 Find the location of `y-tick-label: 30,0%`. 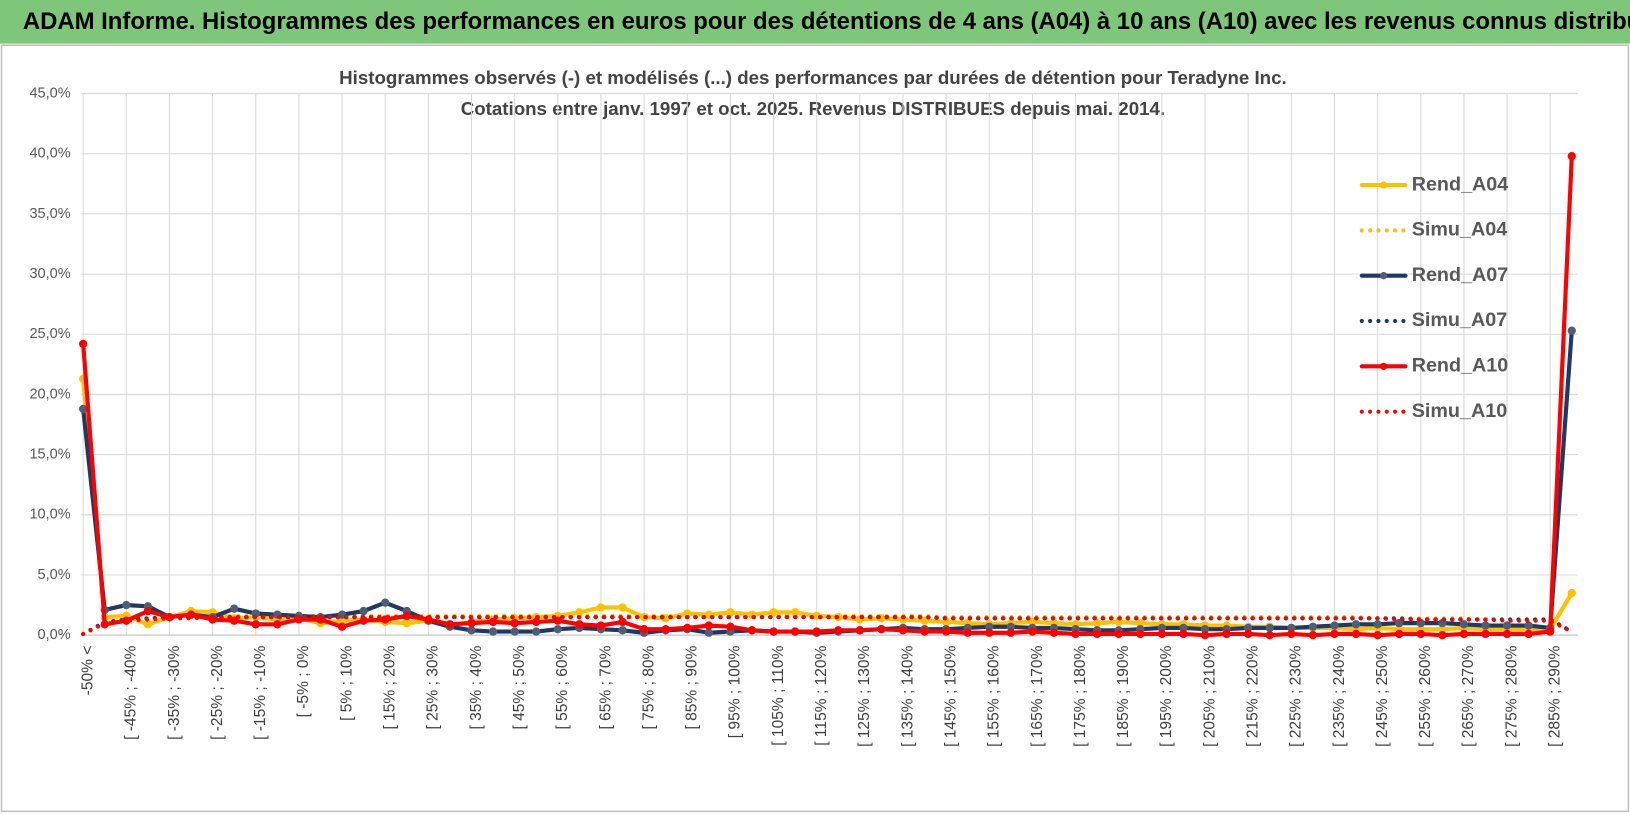

y-tick-label: 30,0% is located at coordinates (49, 274).